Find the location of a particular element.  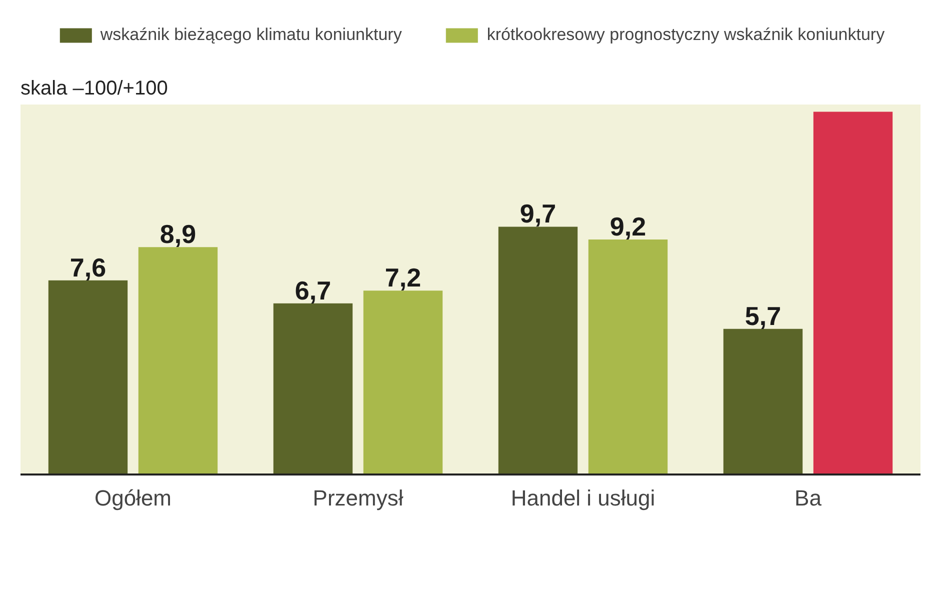

data-label: 9,2 is located at coordinates (628, 226).